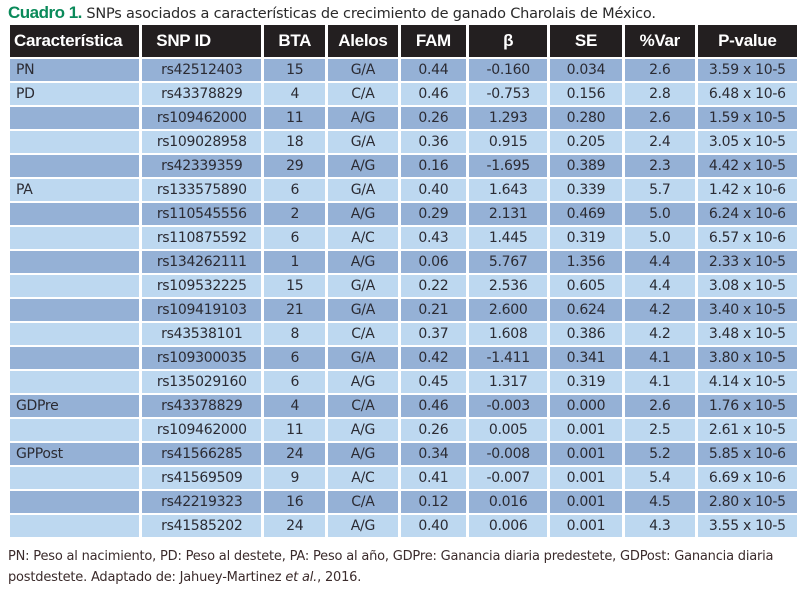 The image size is (800, 593). What do you see at coordinates (586, 286) in the screenshot?
I see `table-cell: 0.605` at bounding box center [586, 286].